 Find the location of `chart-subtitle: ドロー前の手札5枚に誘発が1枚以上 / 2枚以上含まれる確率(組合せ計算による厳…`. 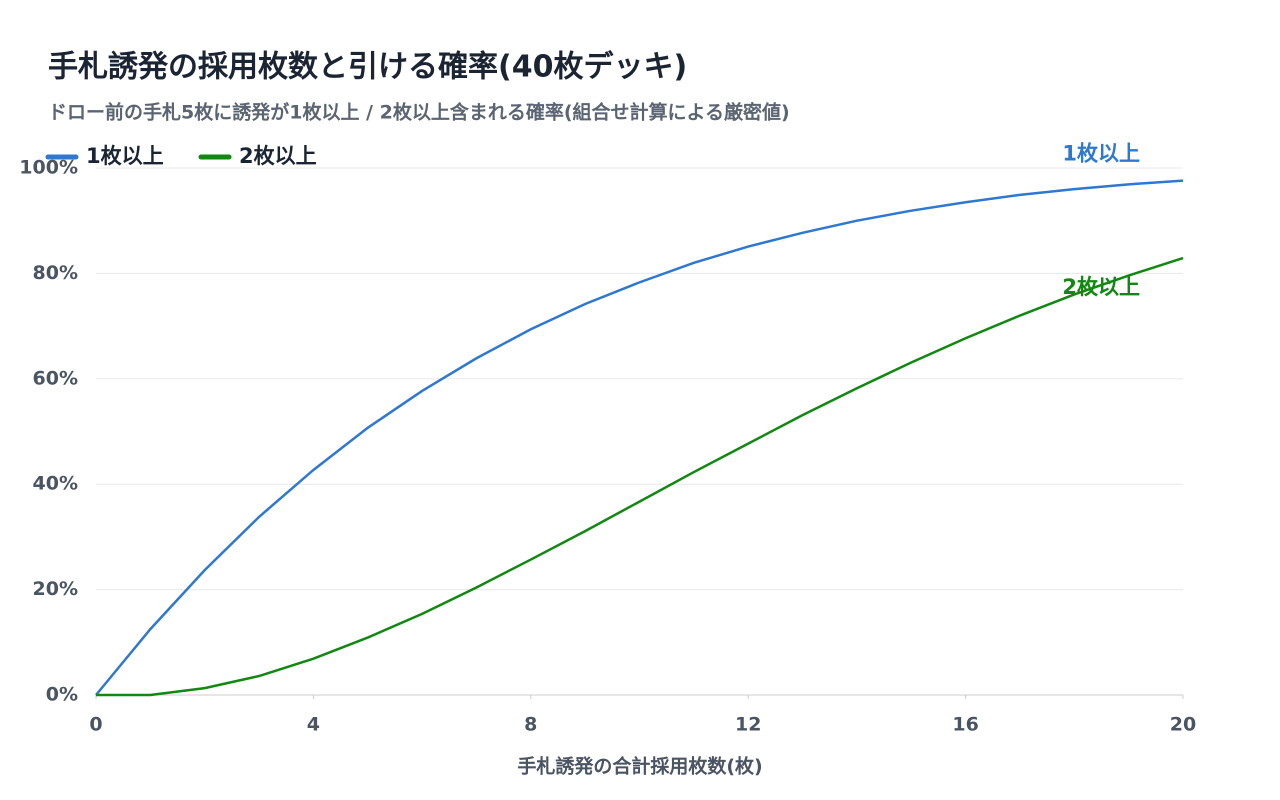

chart-subtitle: ドロー前の手札5枚に誘発が1枚以上 / 2枚以上含まれる確率(組合せ計算による厳… is located at coordinates (419, 112).